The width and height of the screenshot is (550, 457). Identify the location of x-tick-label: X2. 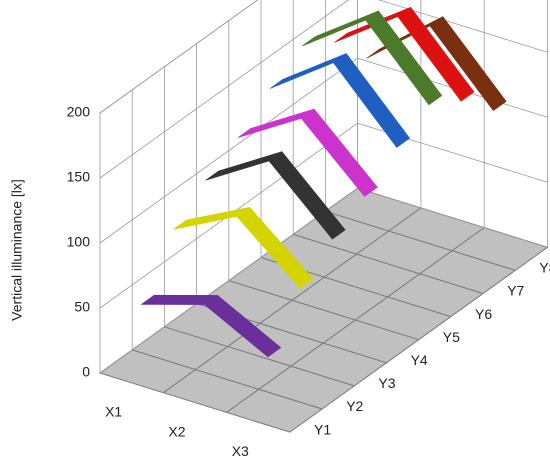
(176, 431).